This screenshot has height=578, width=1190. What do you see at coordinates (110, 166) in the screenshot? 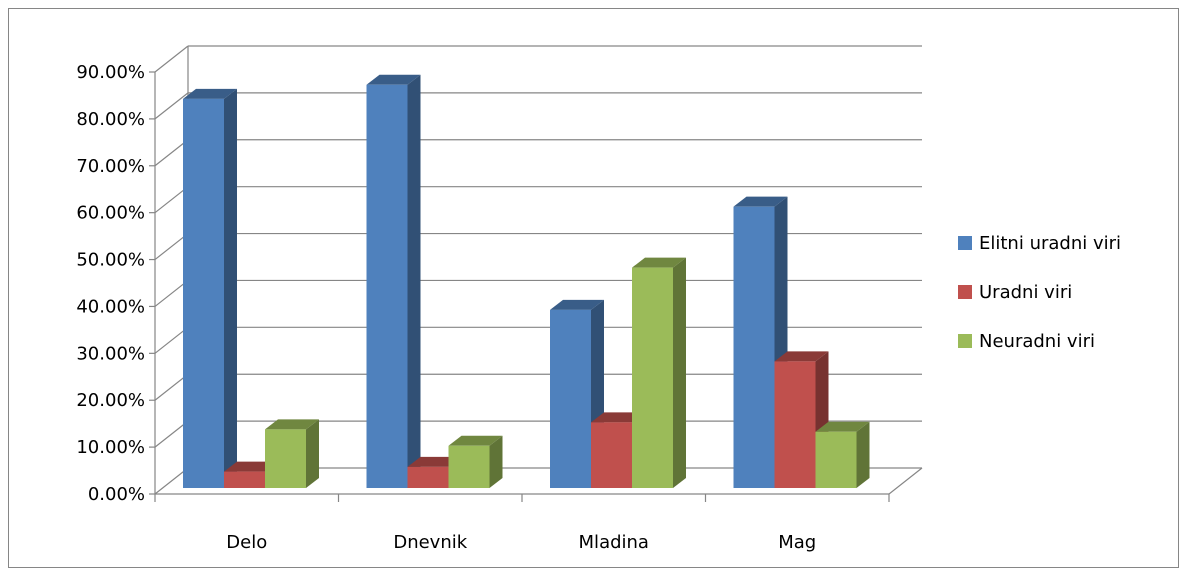
I see `y-tick-label: 70.00%` at bounding box center [110, 166].